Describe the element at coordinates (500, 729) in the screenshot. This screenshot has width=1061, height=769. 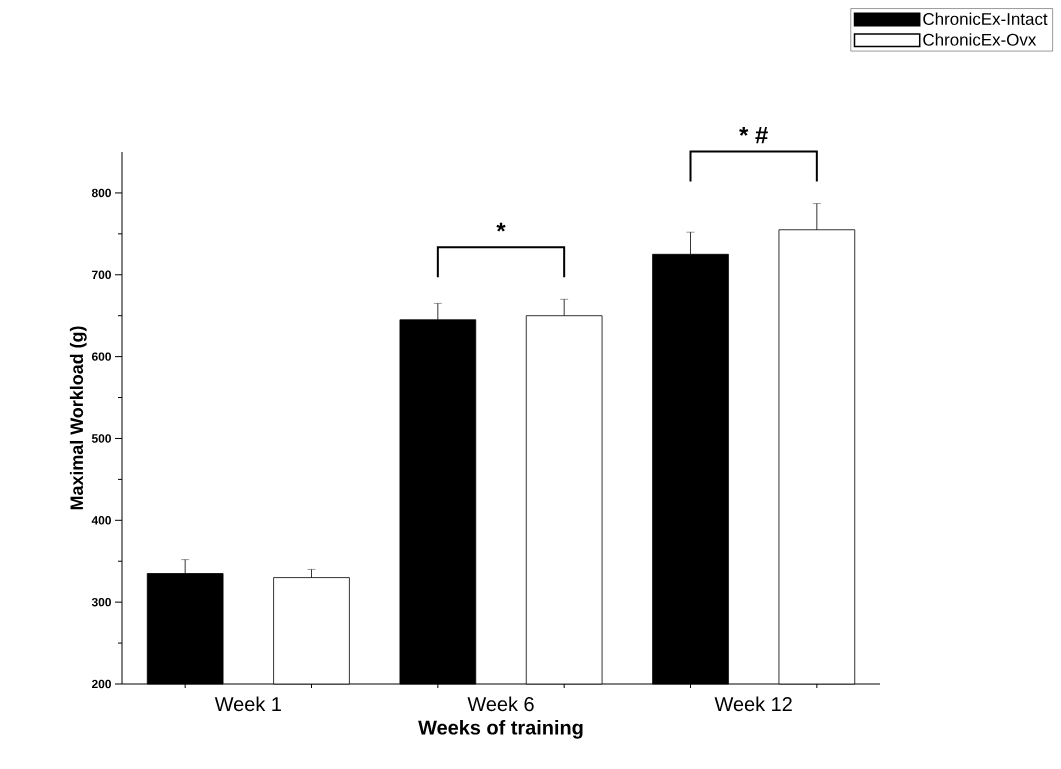
I see `x-axis-title: Weeks of training` at that location.